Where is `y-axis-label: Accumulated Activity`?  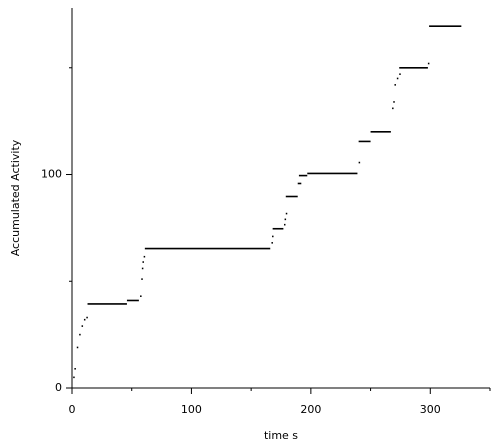 y-axis-label: Accumulated Activity is located at coordinates (15, 197).